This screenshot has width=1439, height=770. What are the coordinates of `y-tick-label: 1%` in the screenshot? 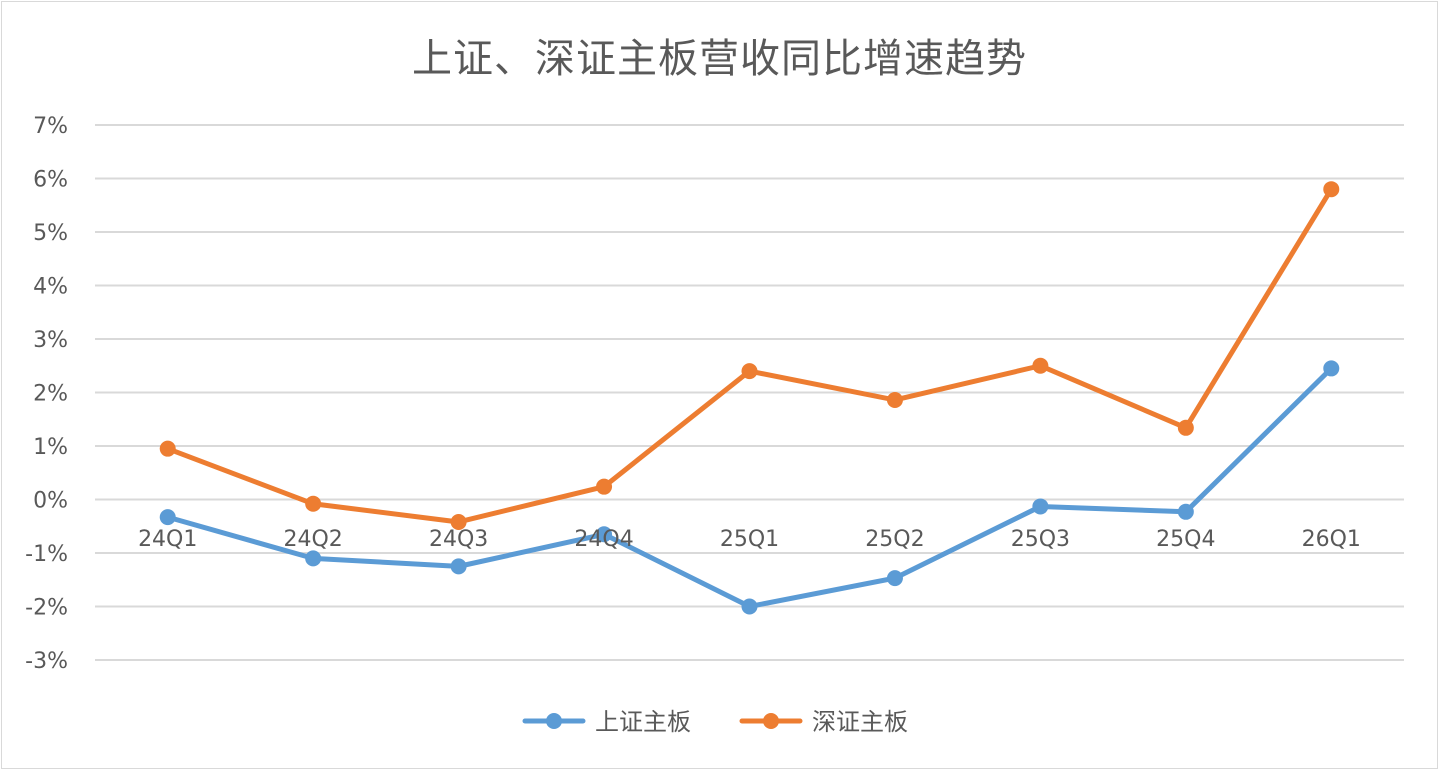 It's located at (50, 447).